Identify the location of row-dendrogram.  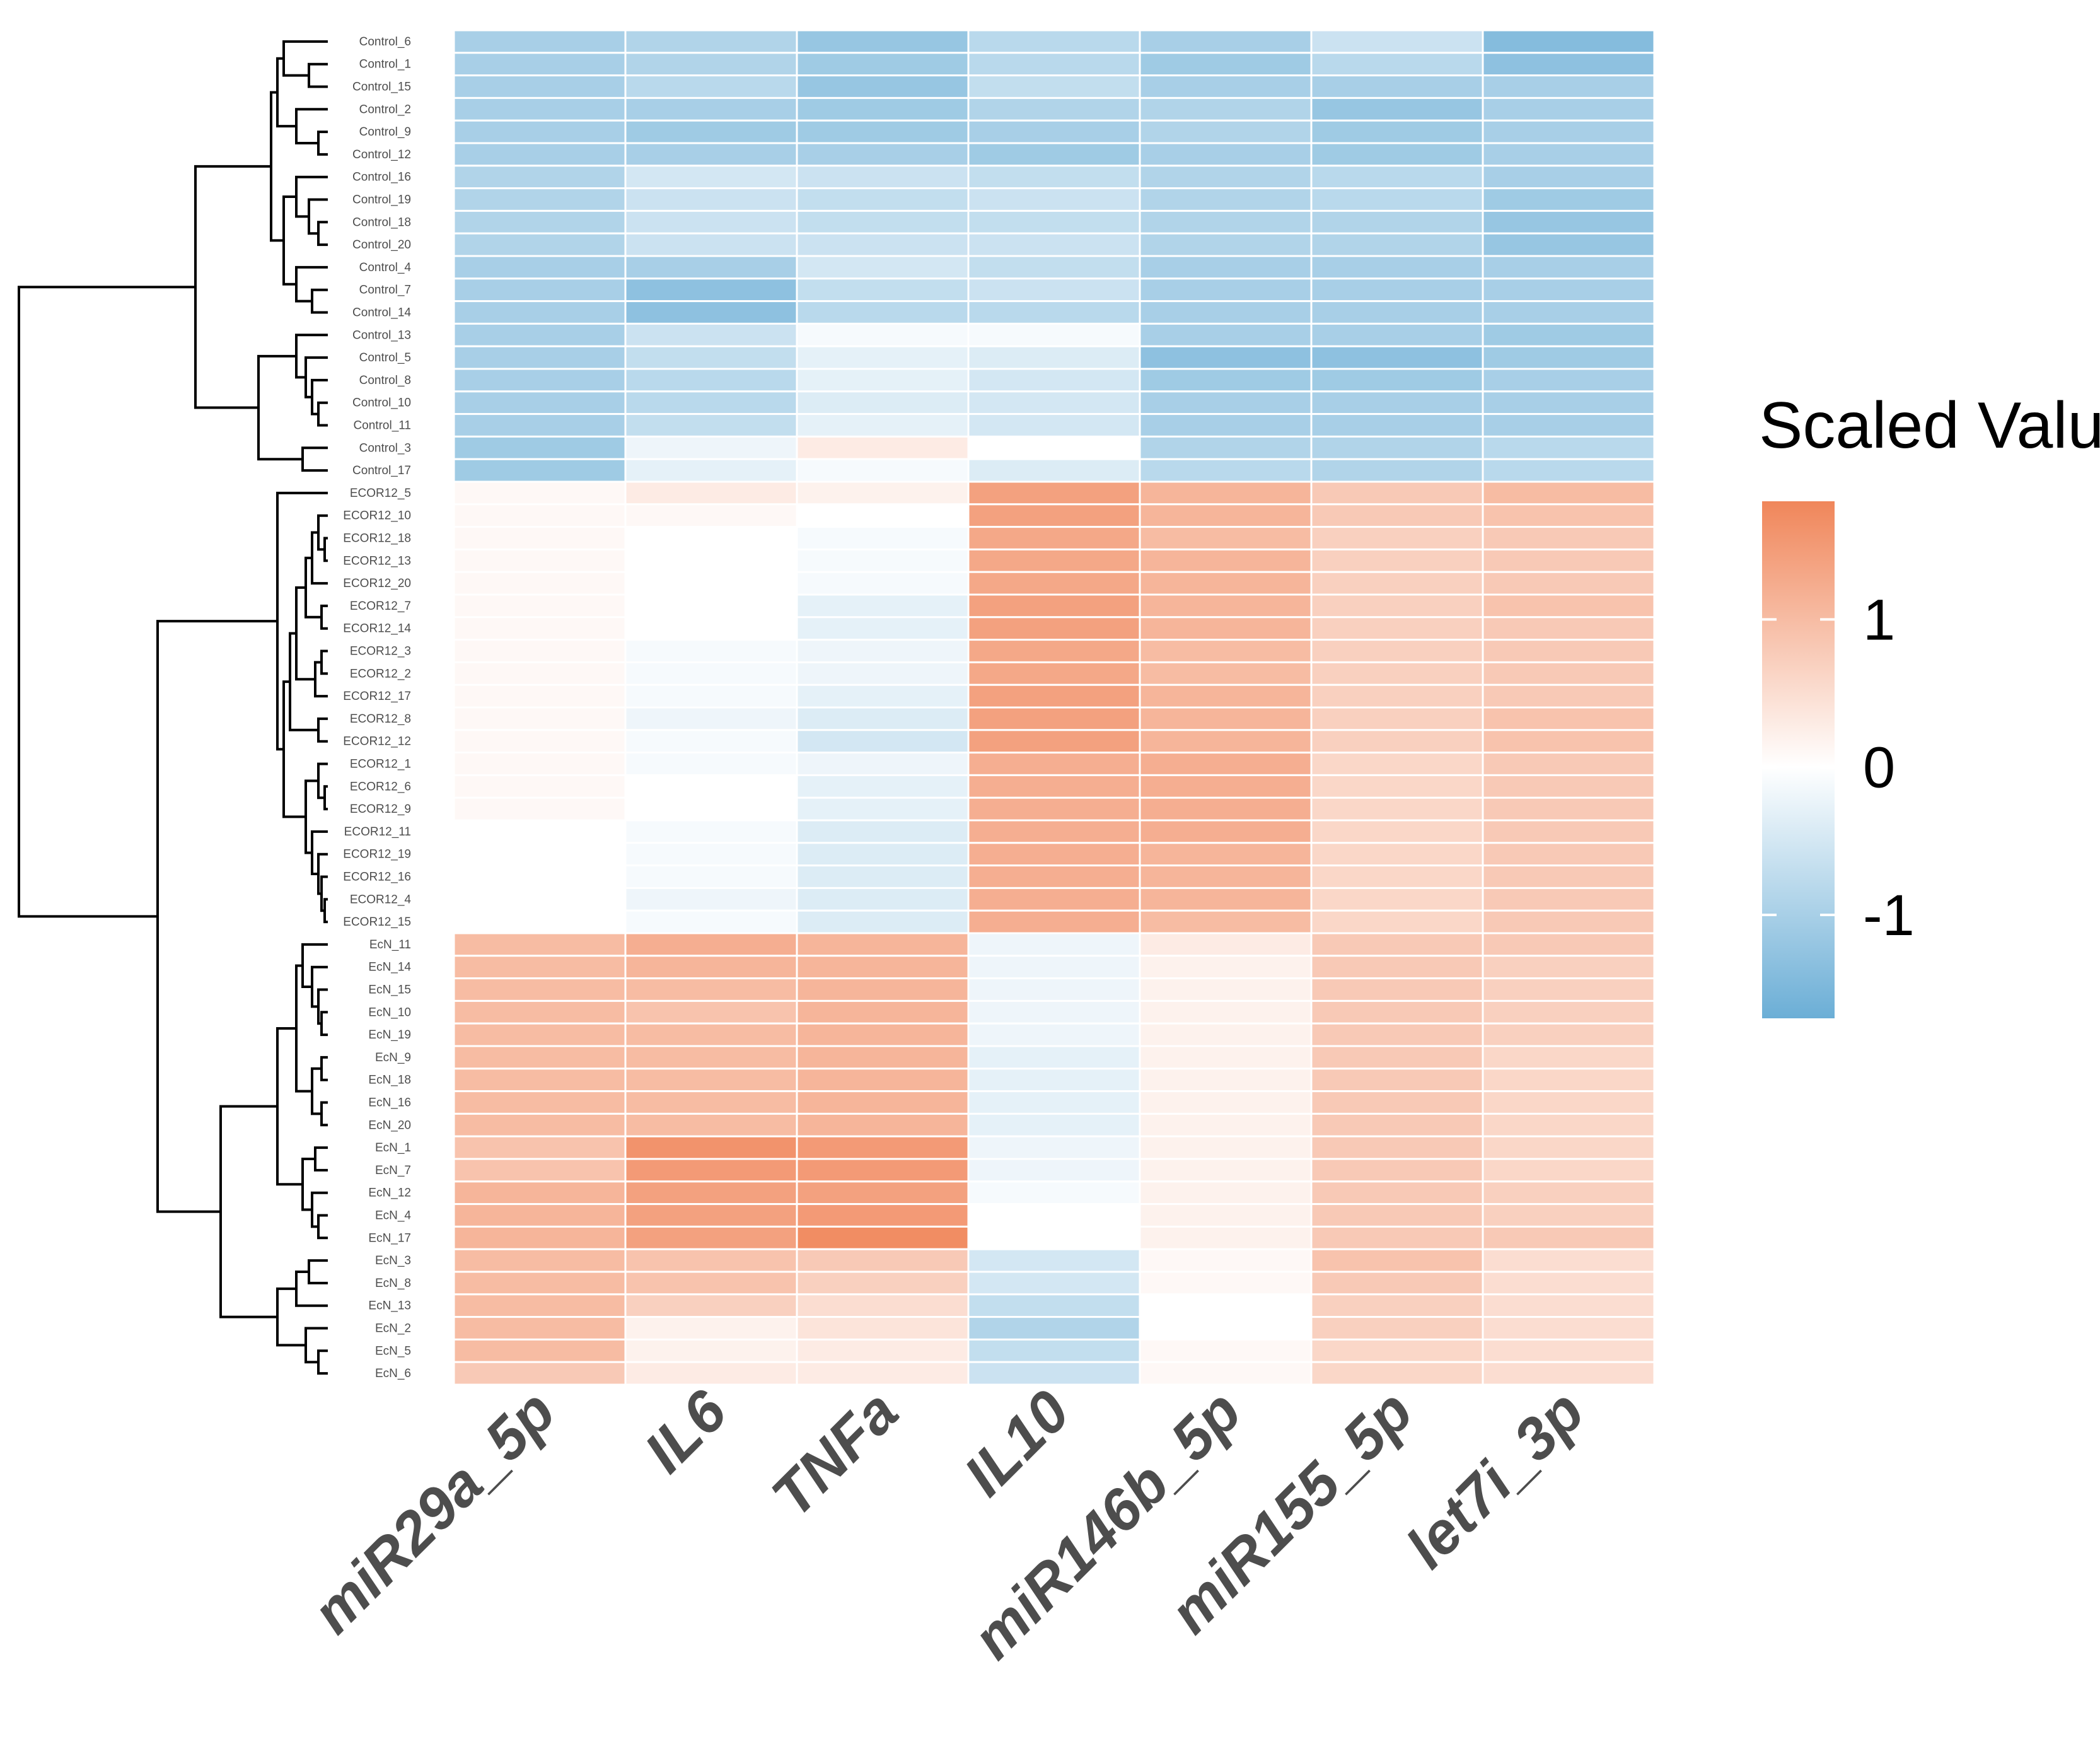
(173, 707).